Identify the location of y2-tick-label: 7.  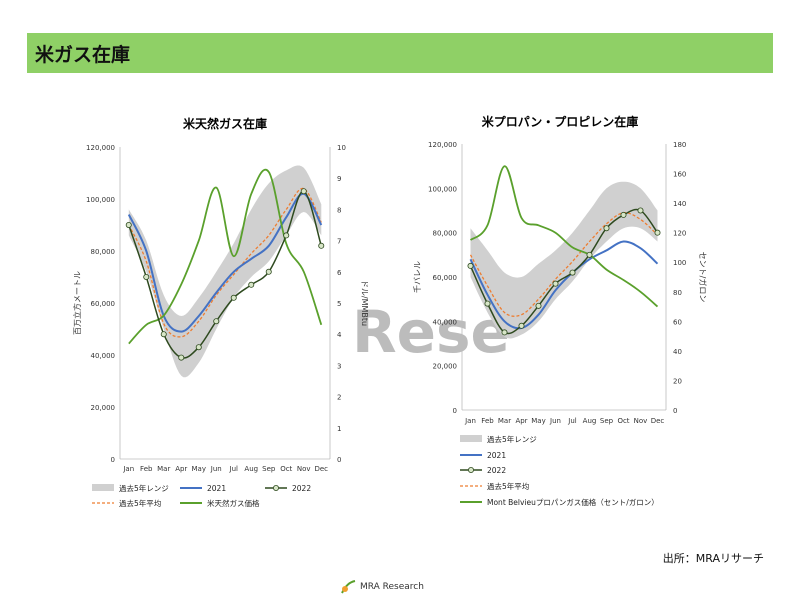
(339, 242).